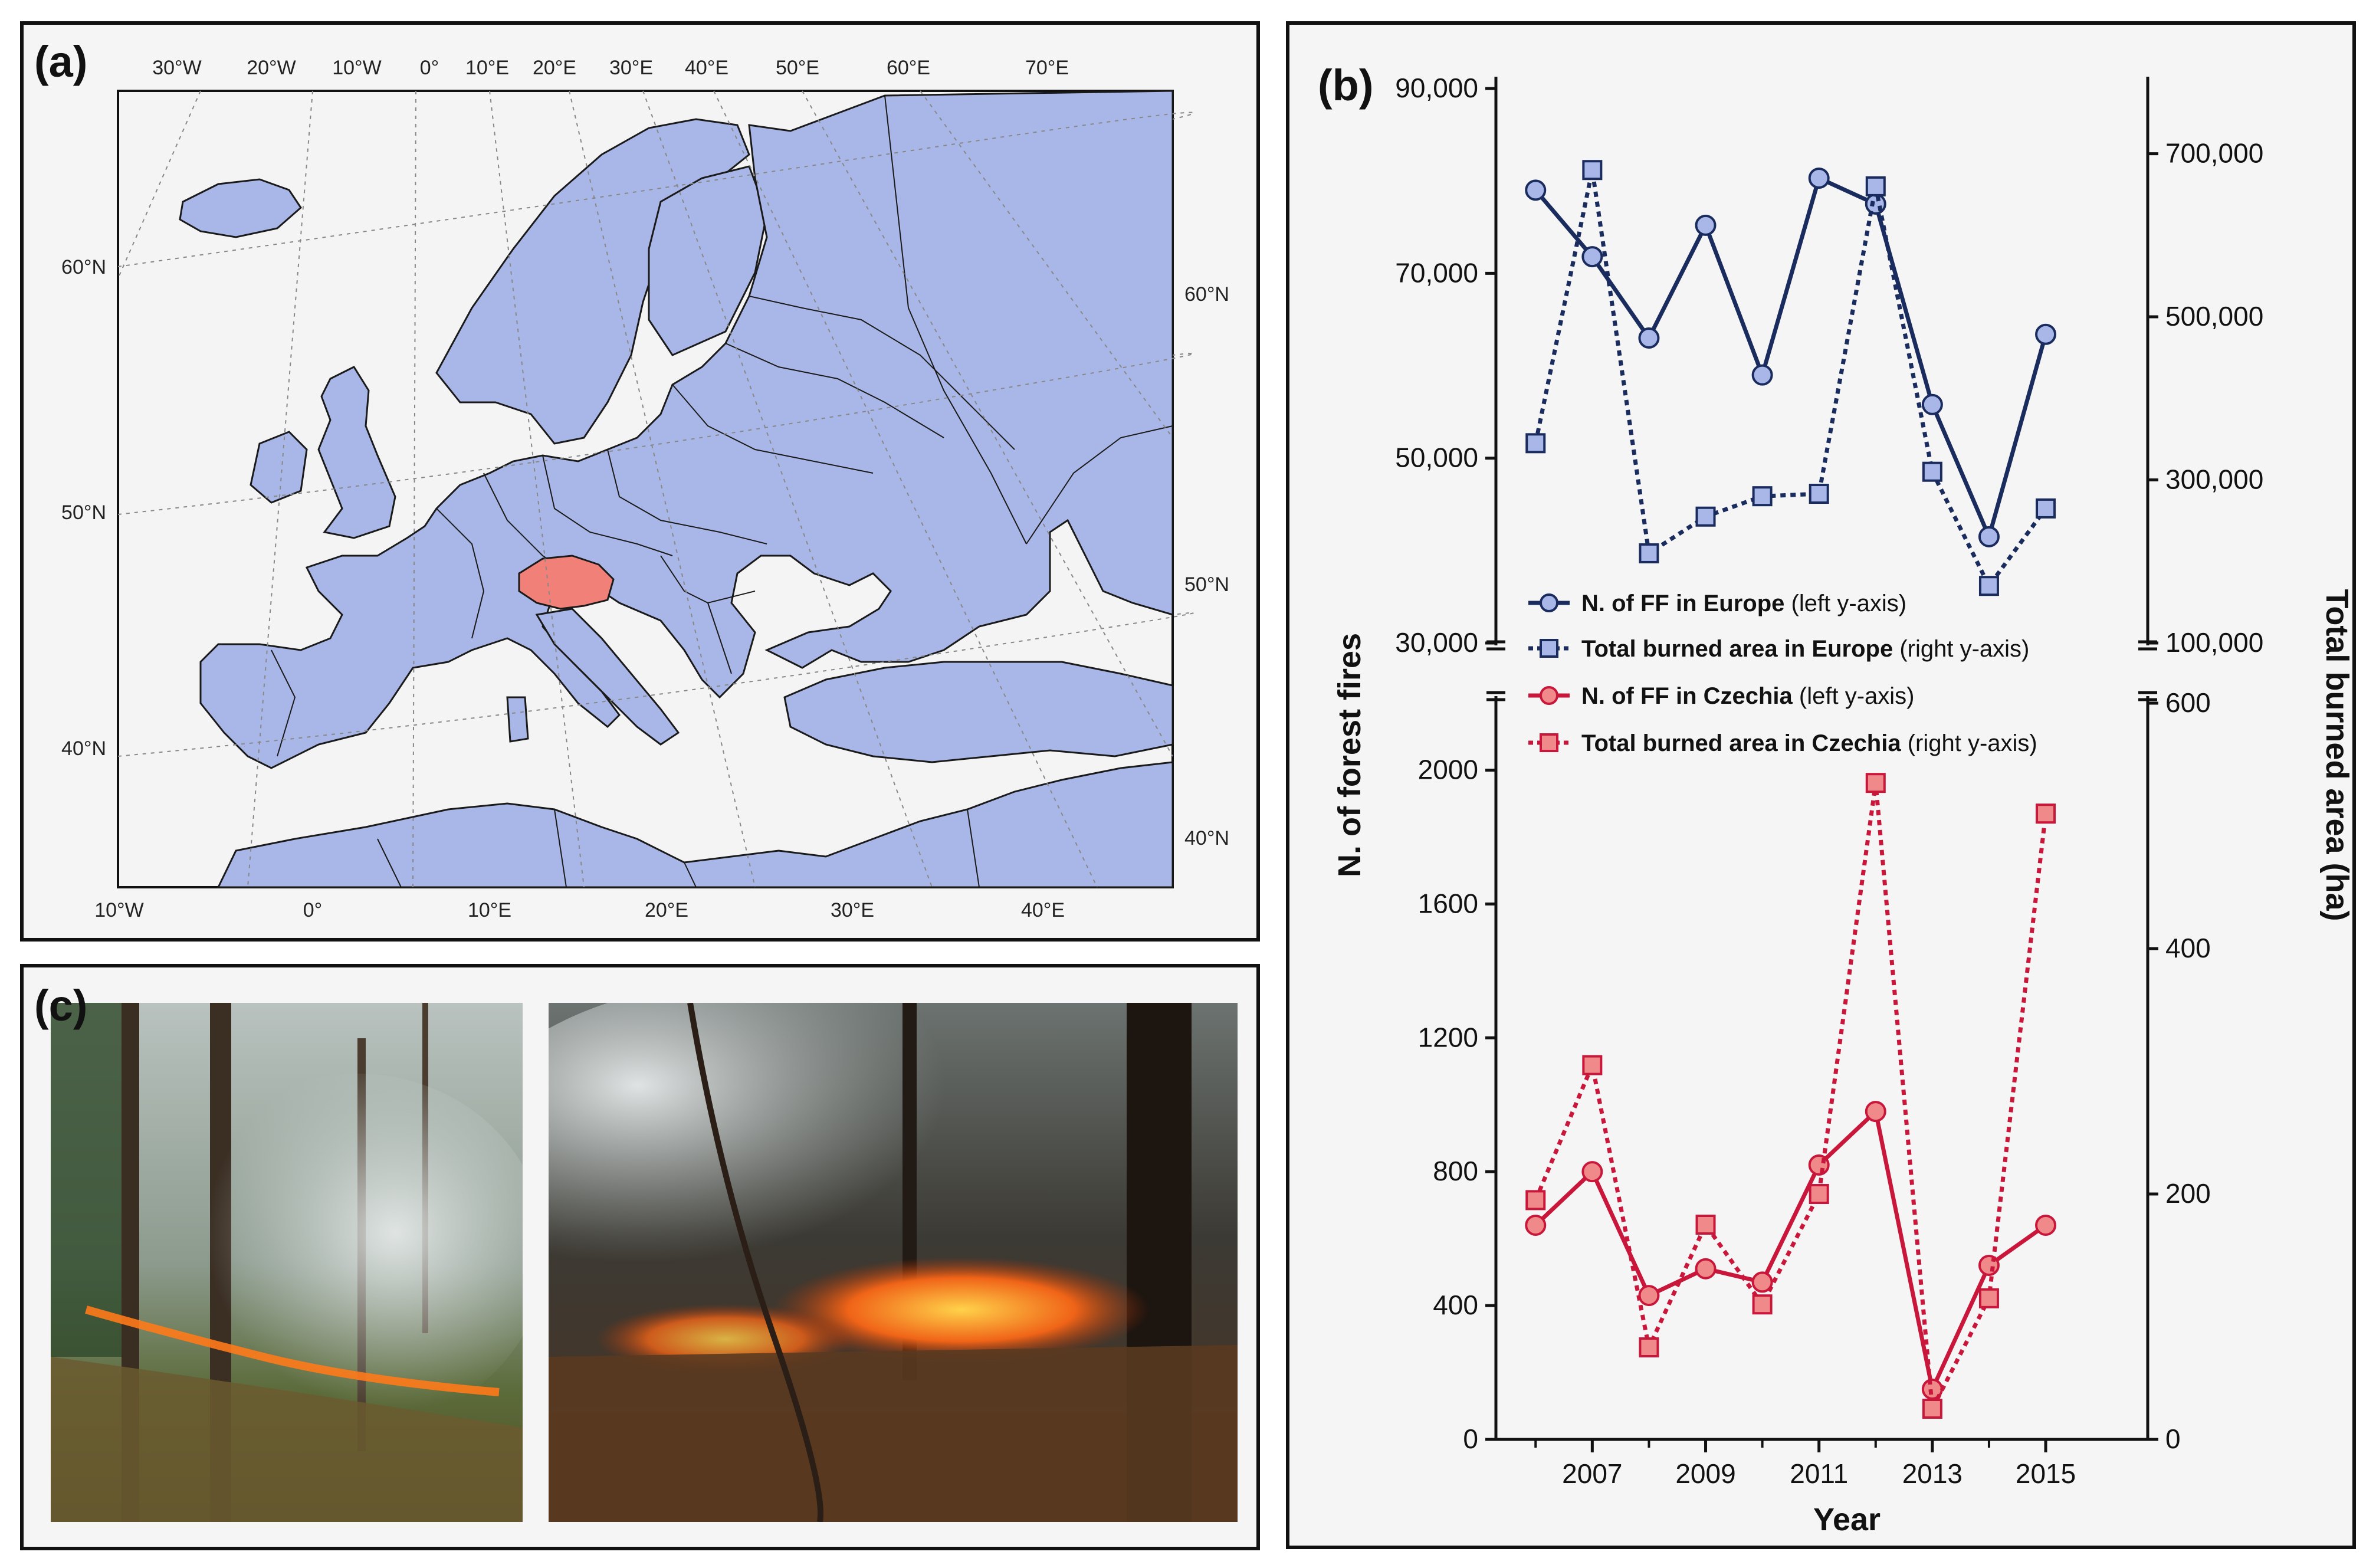 The height and width of the screenshot is (1568, 2376). What do you see at coordinates (1705, 1473) in the screenshot?
I see `x-tick-label: 2009` at bounding box center [1705, 1473].